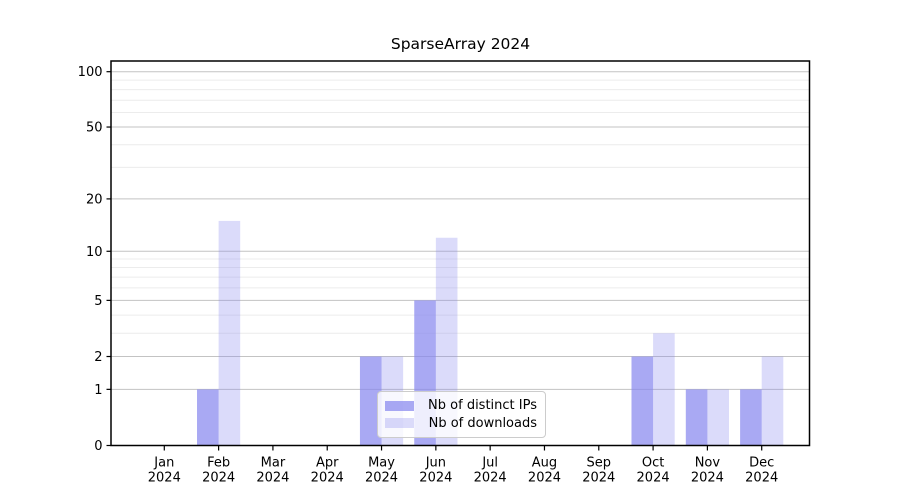  What do you see at coordinates (98, 301) in the screenshot?
I see `y-tick-label-5: 5` at bounding box center [98, 301].